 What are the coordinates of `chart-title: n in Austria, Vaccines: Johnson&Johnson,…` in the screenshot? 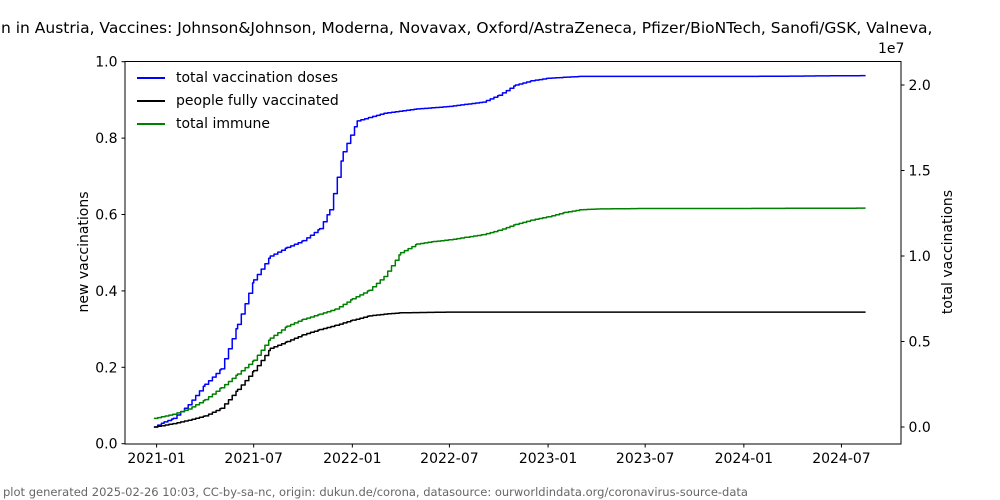 It's located at (467, 28).